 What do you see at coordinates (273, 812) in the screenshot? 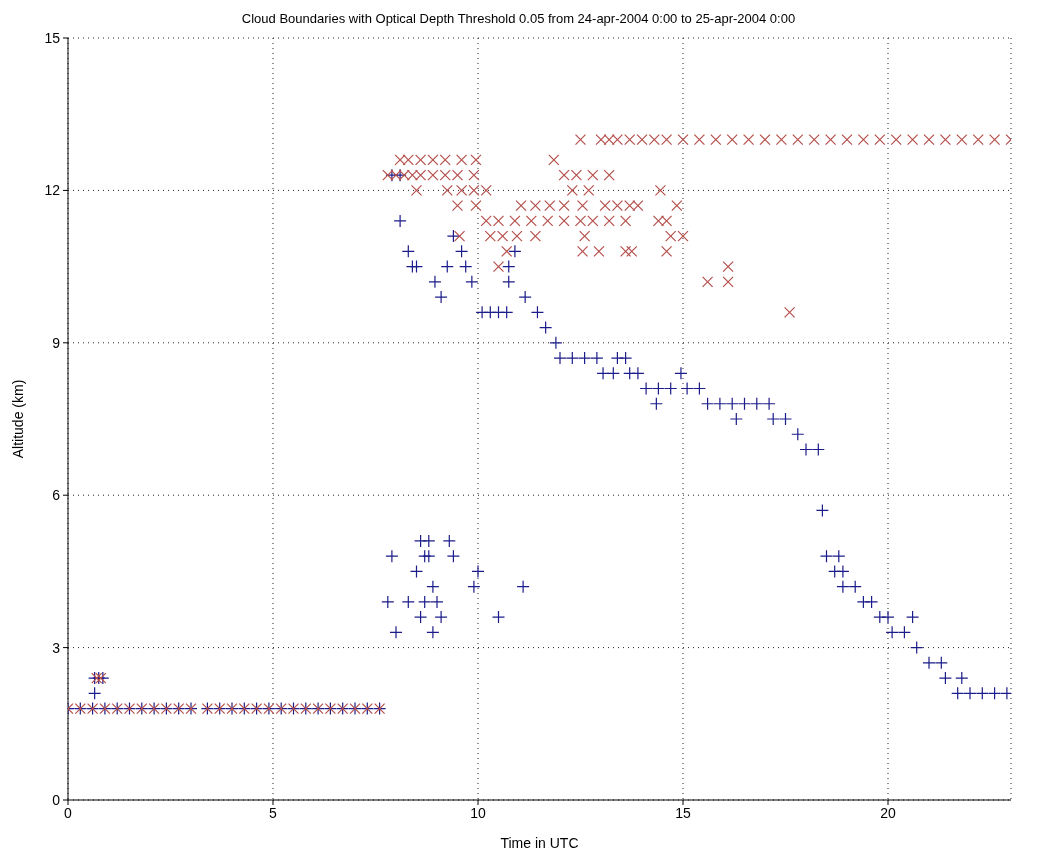
I see `x-tick-label: 5` at bounding box center [273, 812].